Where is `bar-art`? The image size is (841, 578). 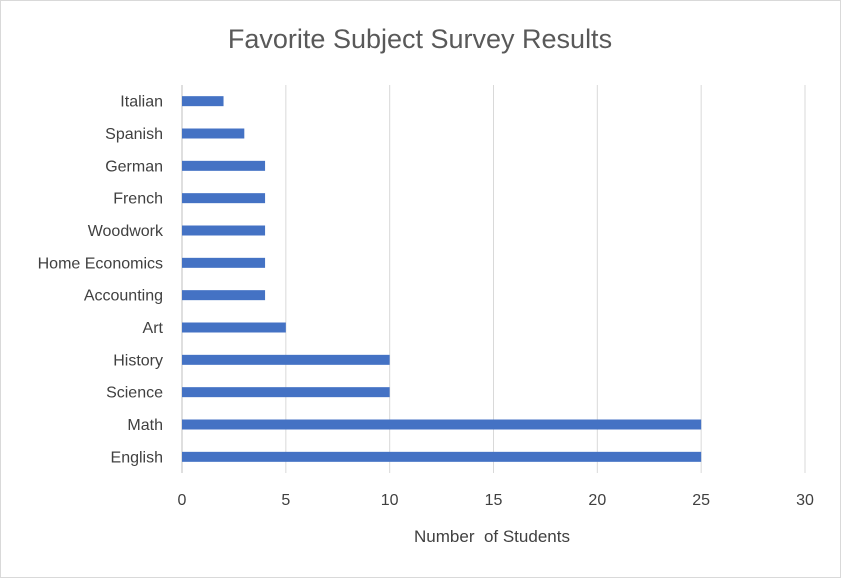
bar-art is located at coordinates (234, 327).